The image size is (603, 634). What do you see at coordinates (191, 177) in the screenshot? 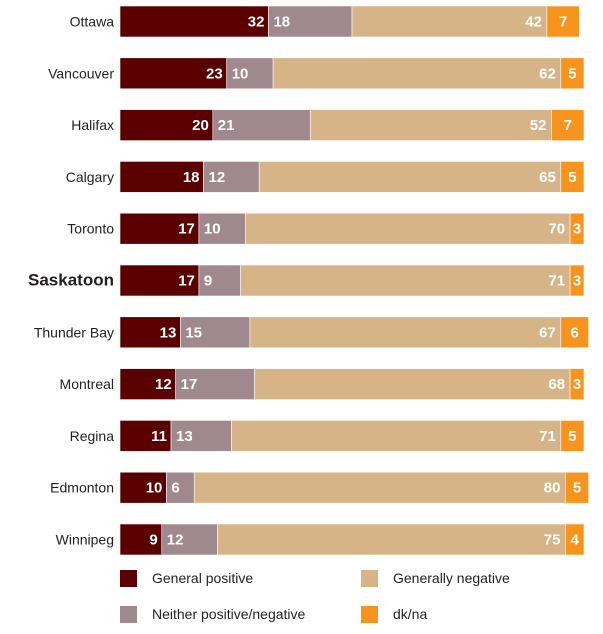
I see `data-label: 18` at bounding box center [191, 177].